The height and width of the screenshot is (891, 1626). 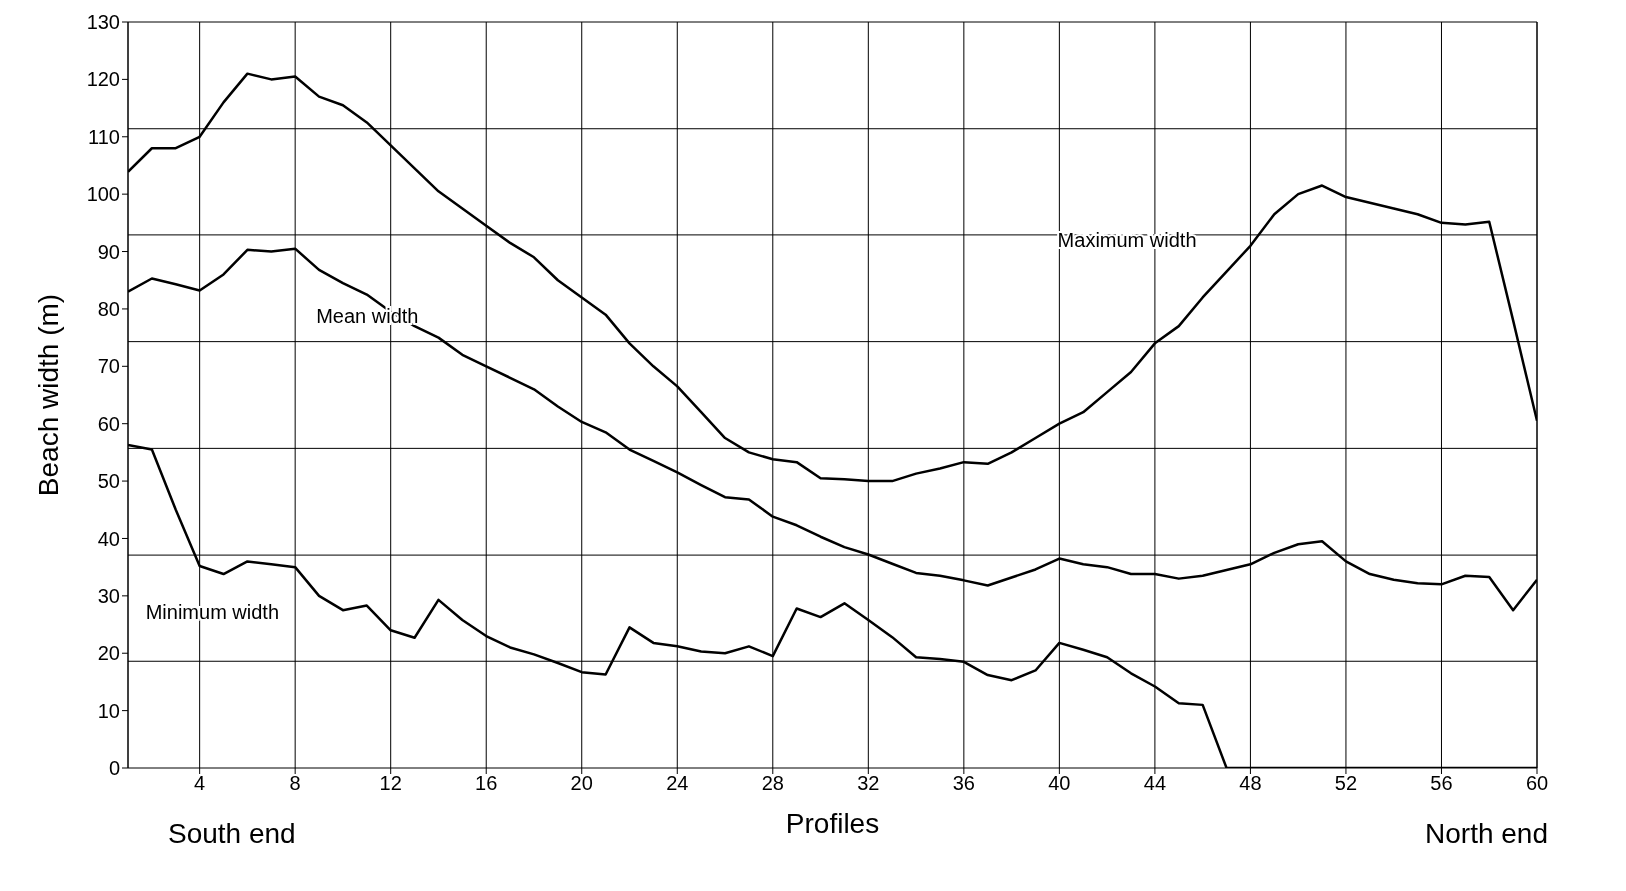 I want to click on y-tick-label: 100, so click(x=103, y=194).